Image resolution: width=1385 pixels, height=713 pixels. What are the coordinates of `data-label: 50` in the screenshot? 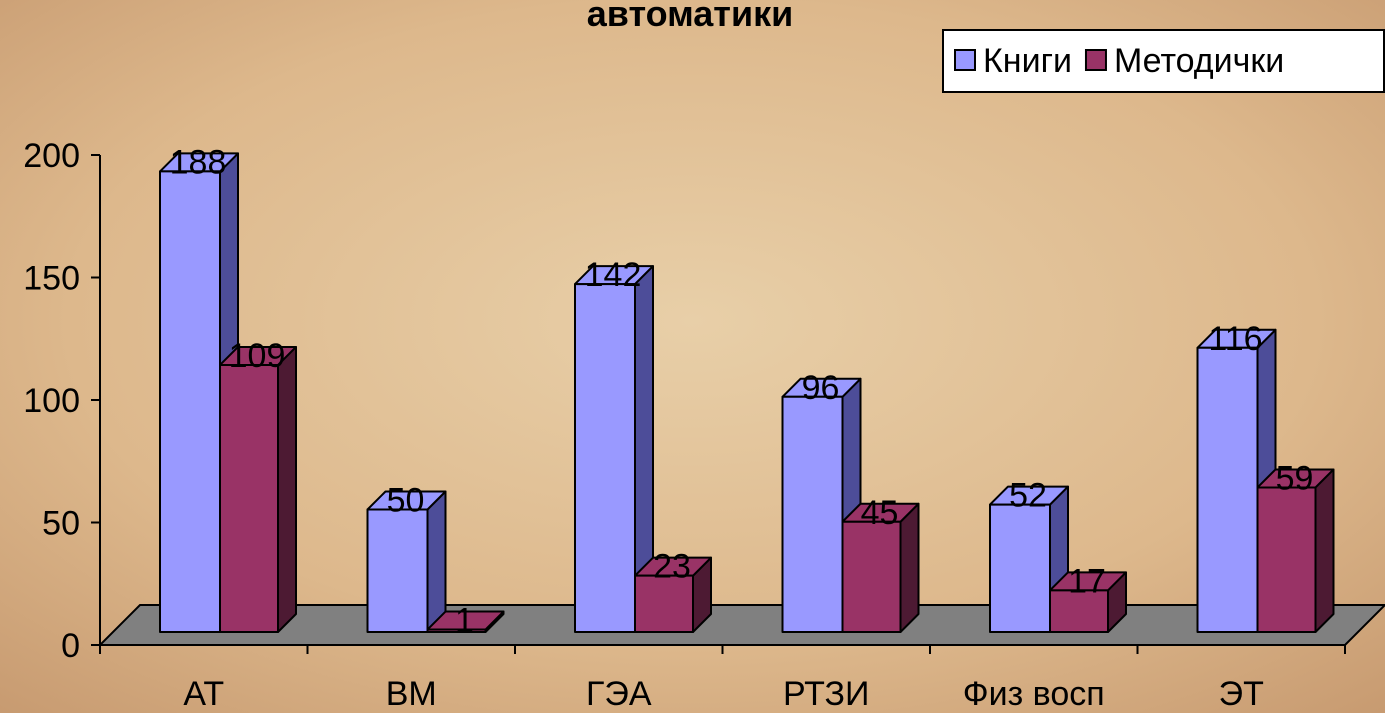 It's located at (406, 501).